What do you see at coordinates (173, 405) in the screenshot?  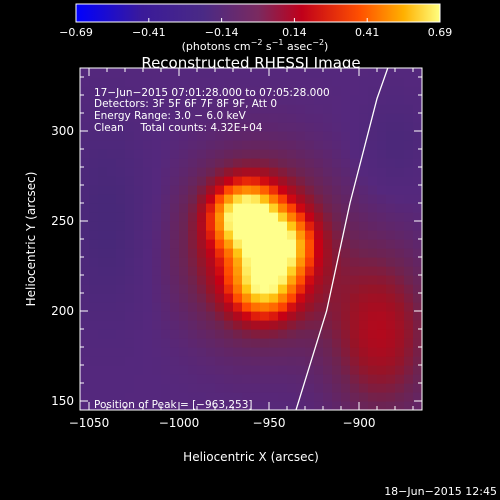 I see `peak-position-label: Position of Peak = [−963,253]` at bounding box center [173, 405].